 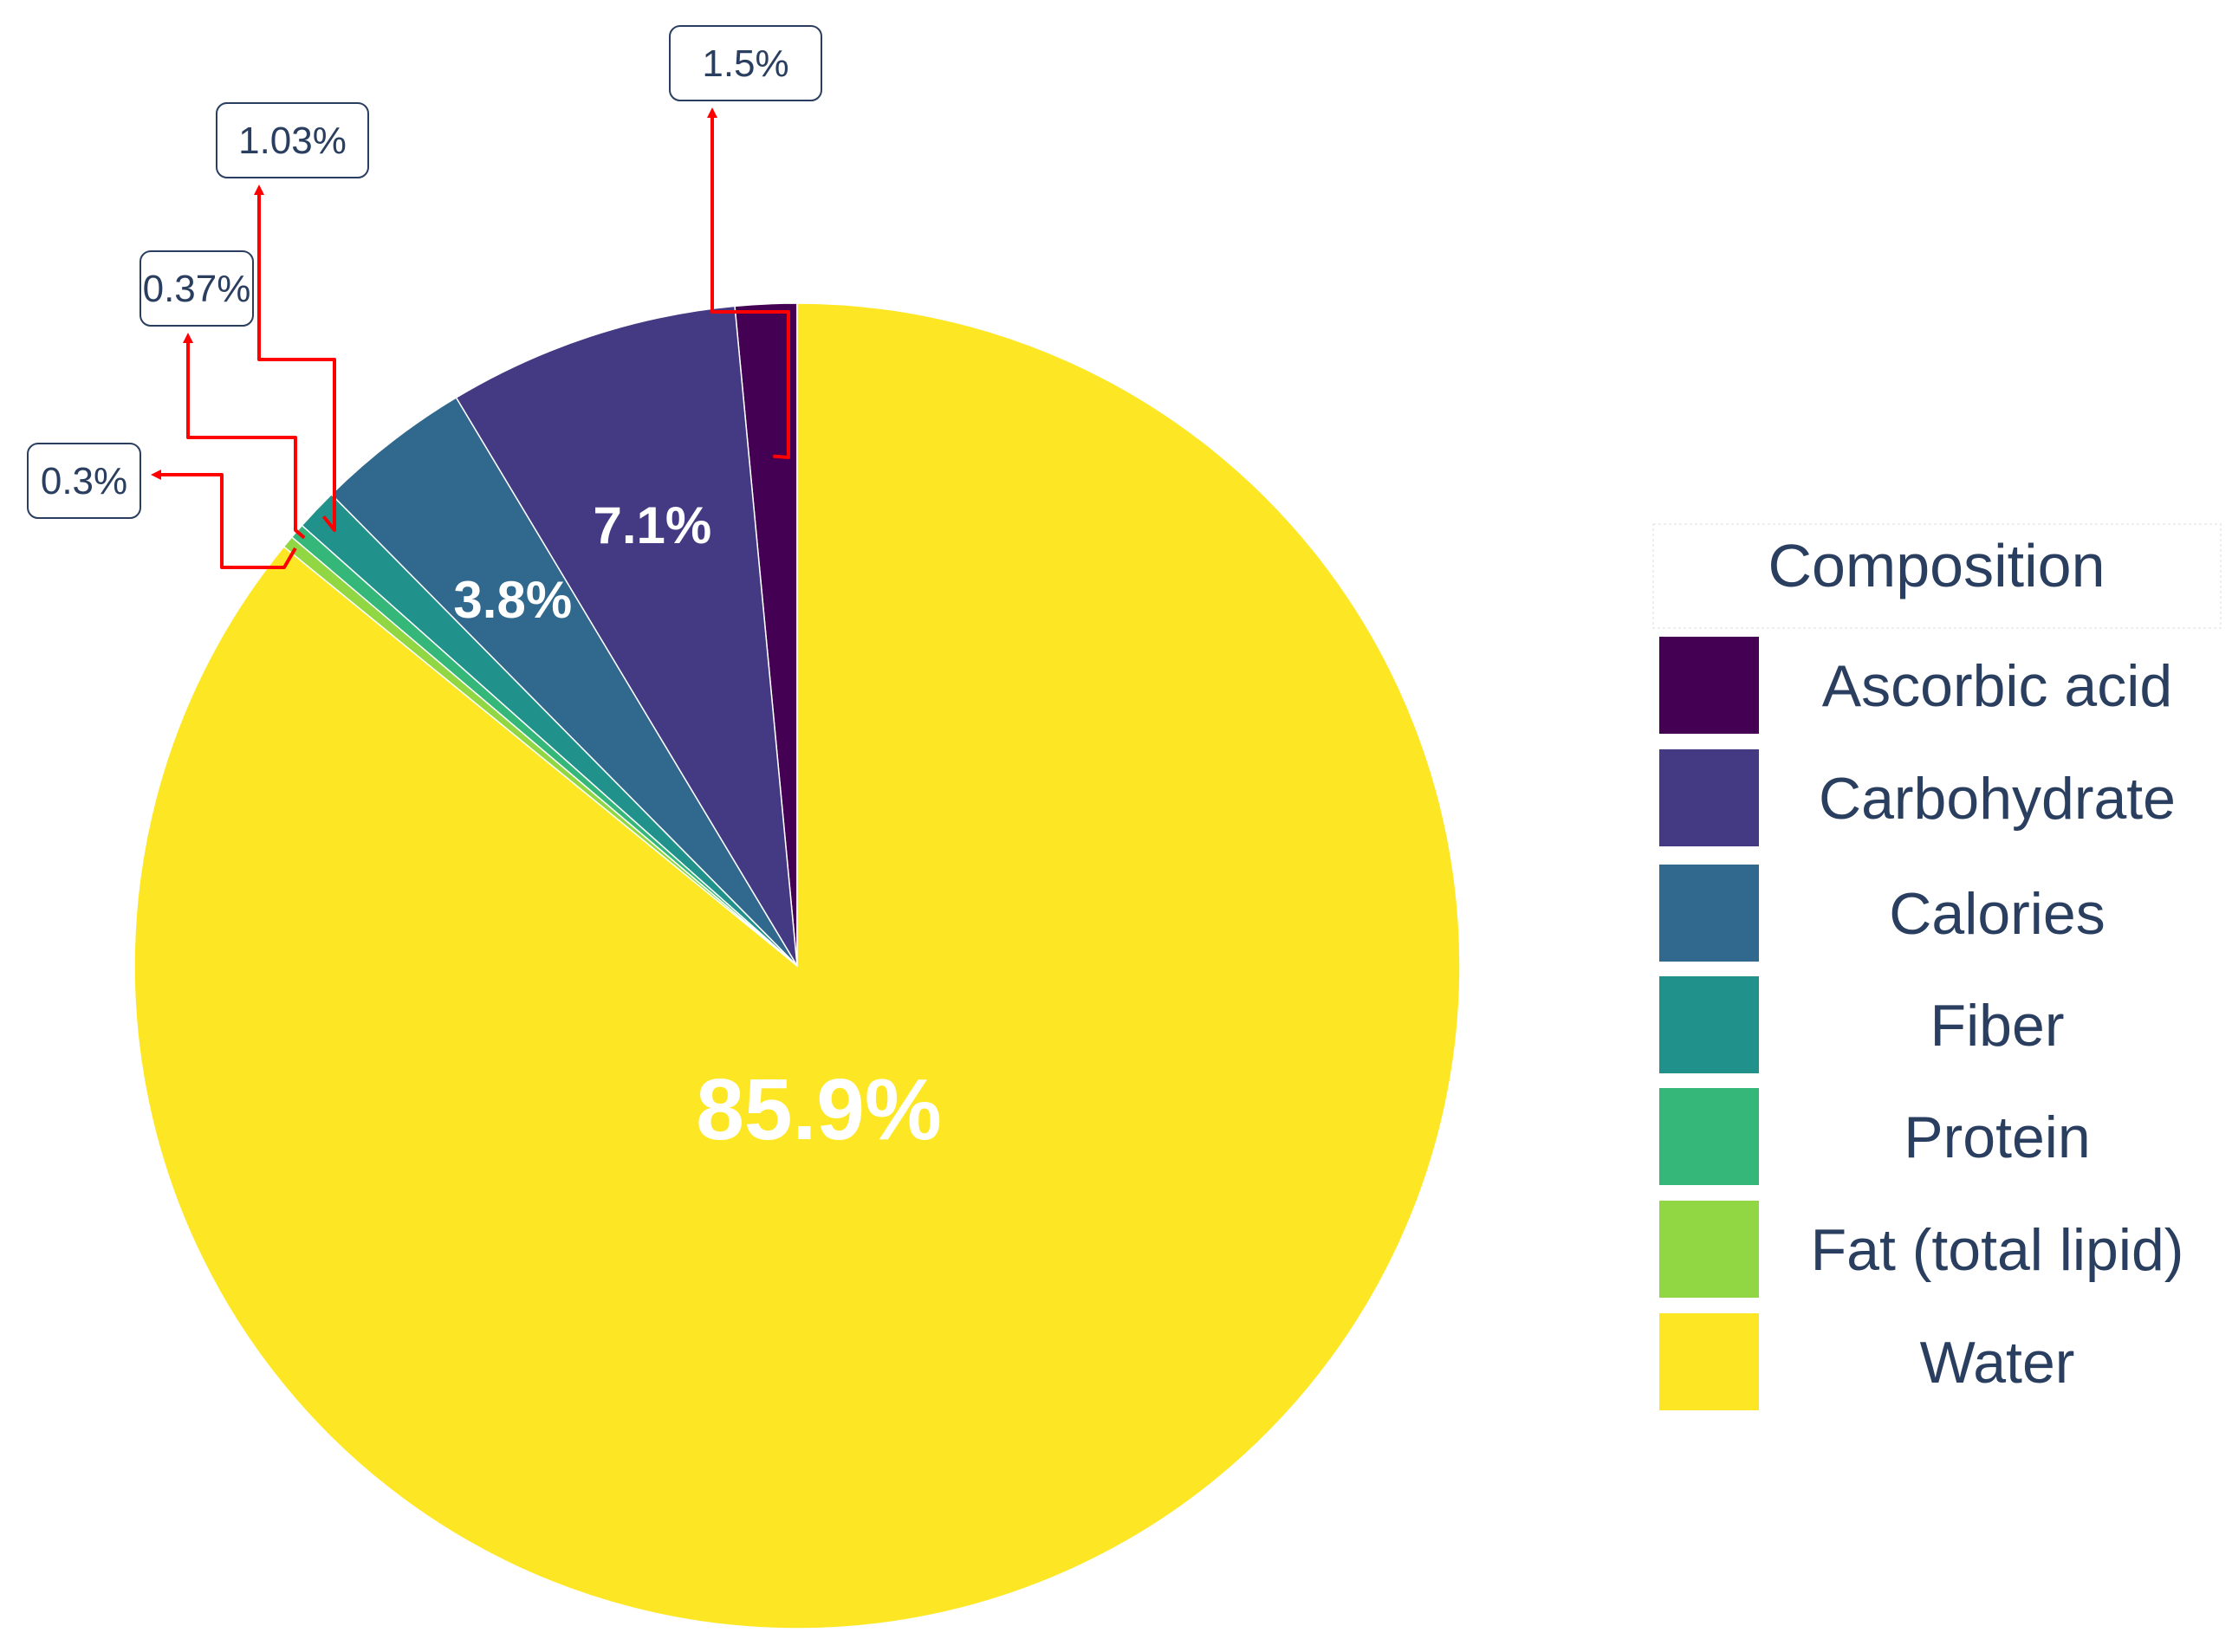 I want to click on legend-swatch-ascorbic-acid, so click(x=1709, y=685).